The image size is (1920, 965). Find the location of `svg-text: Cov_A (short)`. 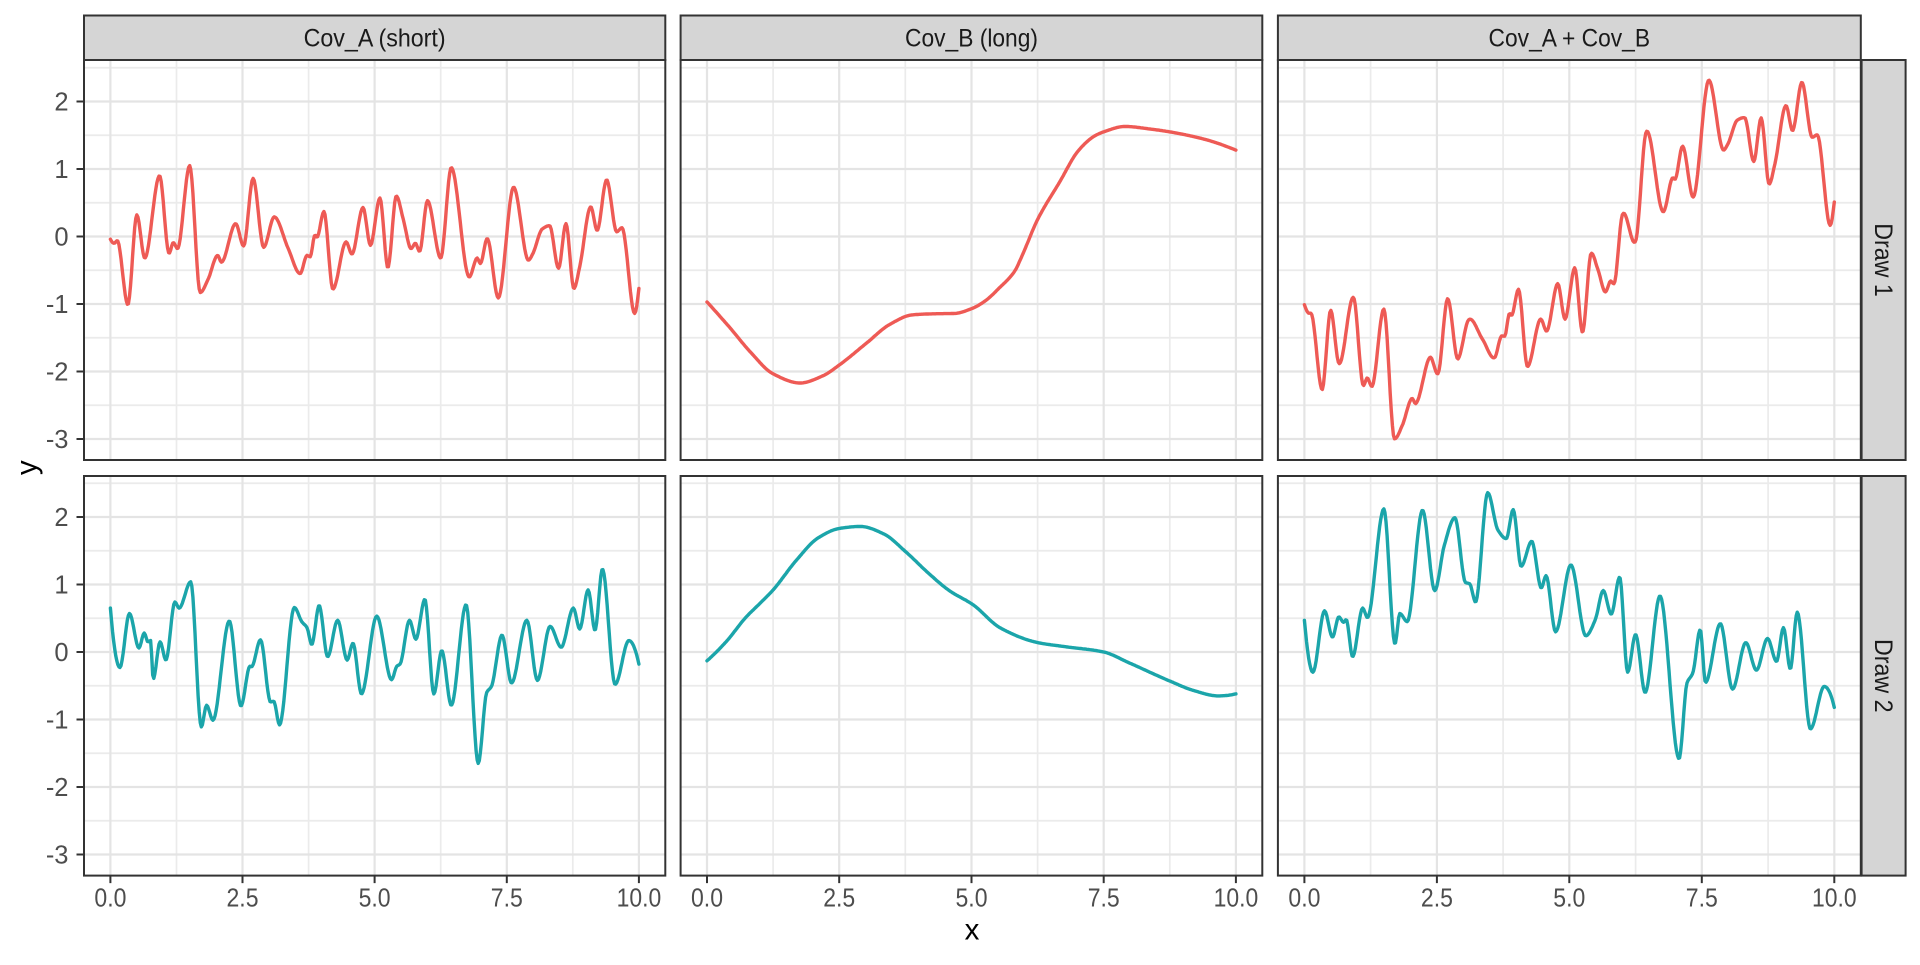

svg-text: Cov_A (short) is located at coordinates (375, 38).